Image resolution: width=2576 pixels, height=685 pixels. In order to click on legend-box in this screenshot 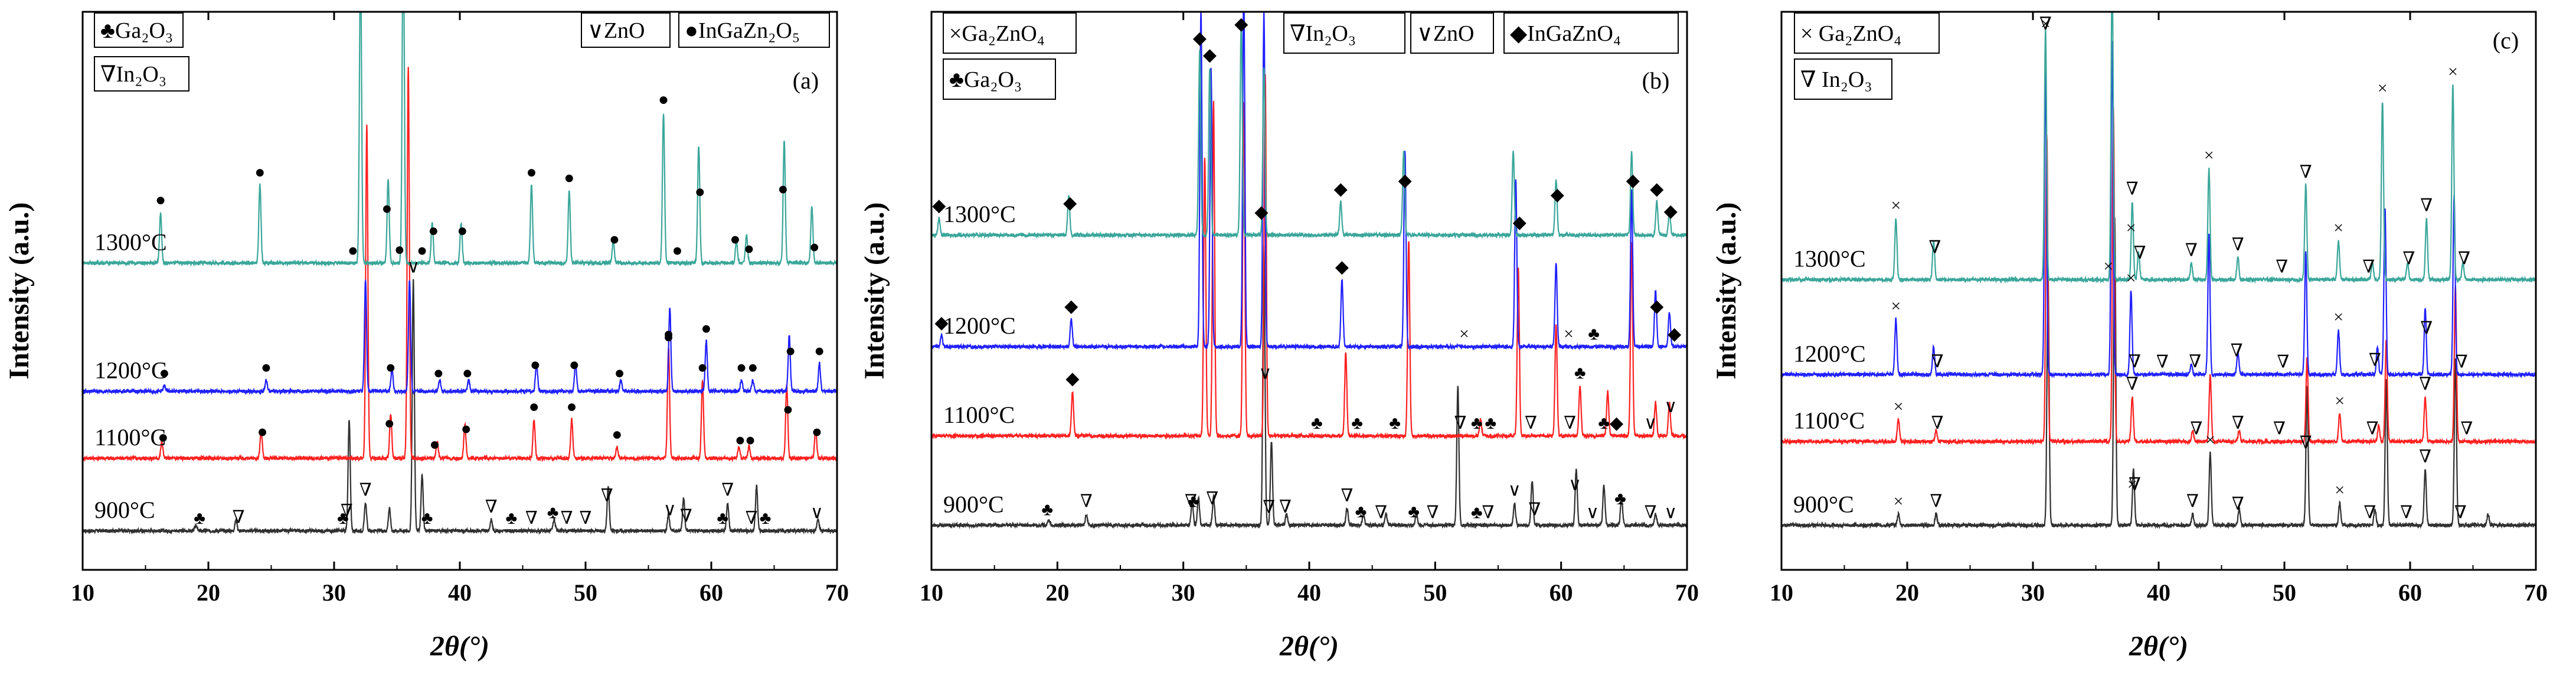, I will do `click(754, 30)`.